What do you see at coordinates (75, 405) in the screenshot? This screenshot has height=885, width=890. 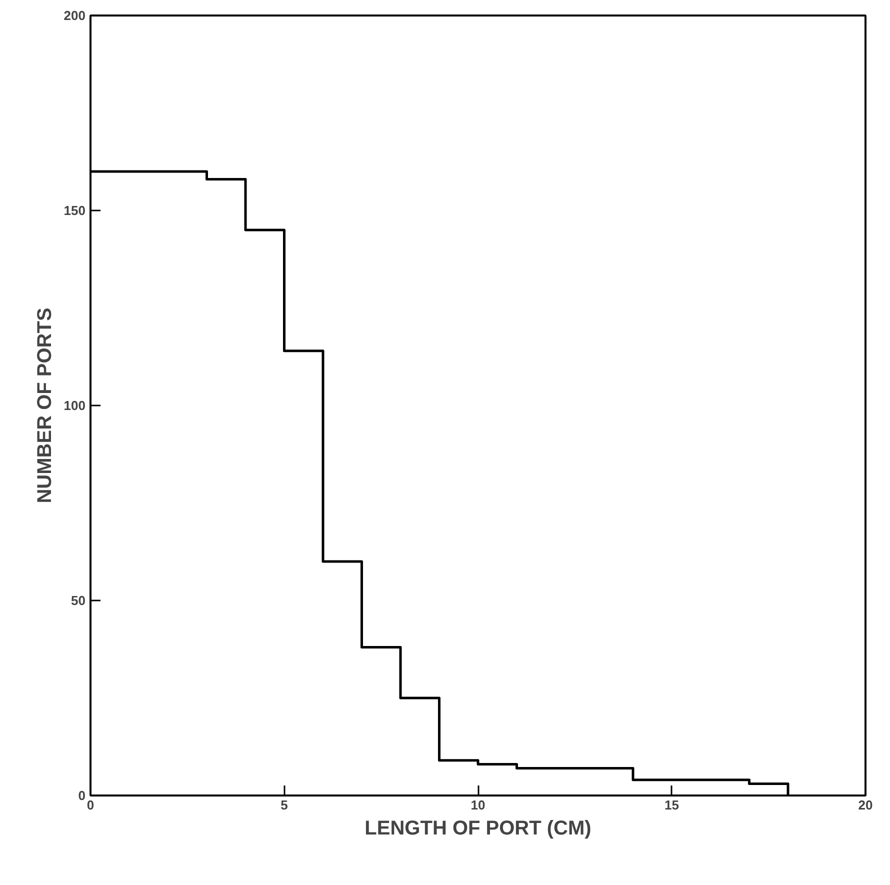 I see `y-tick-label: 100` at bounding box center [75, 405].